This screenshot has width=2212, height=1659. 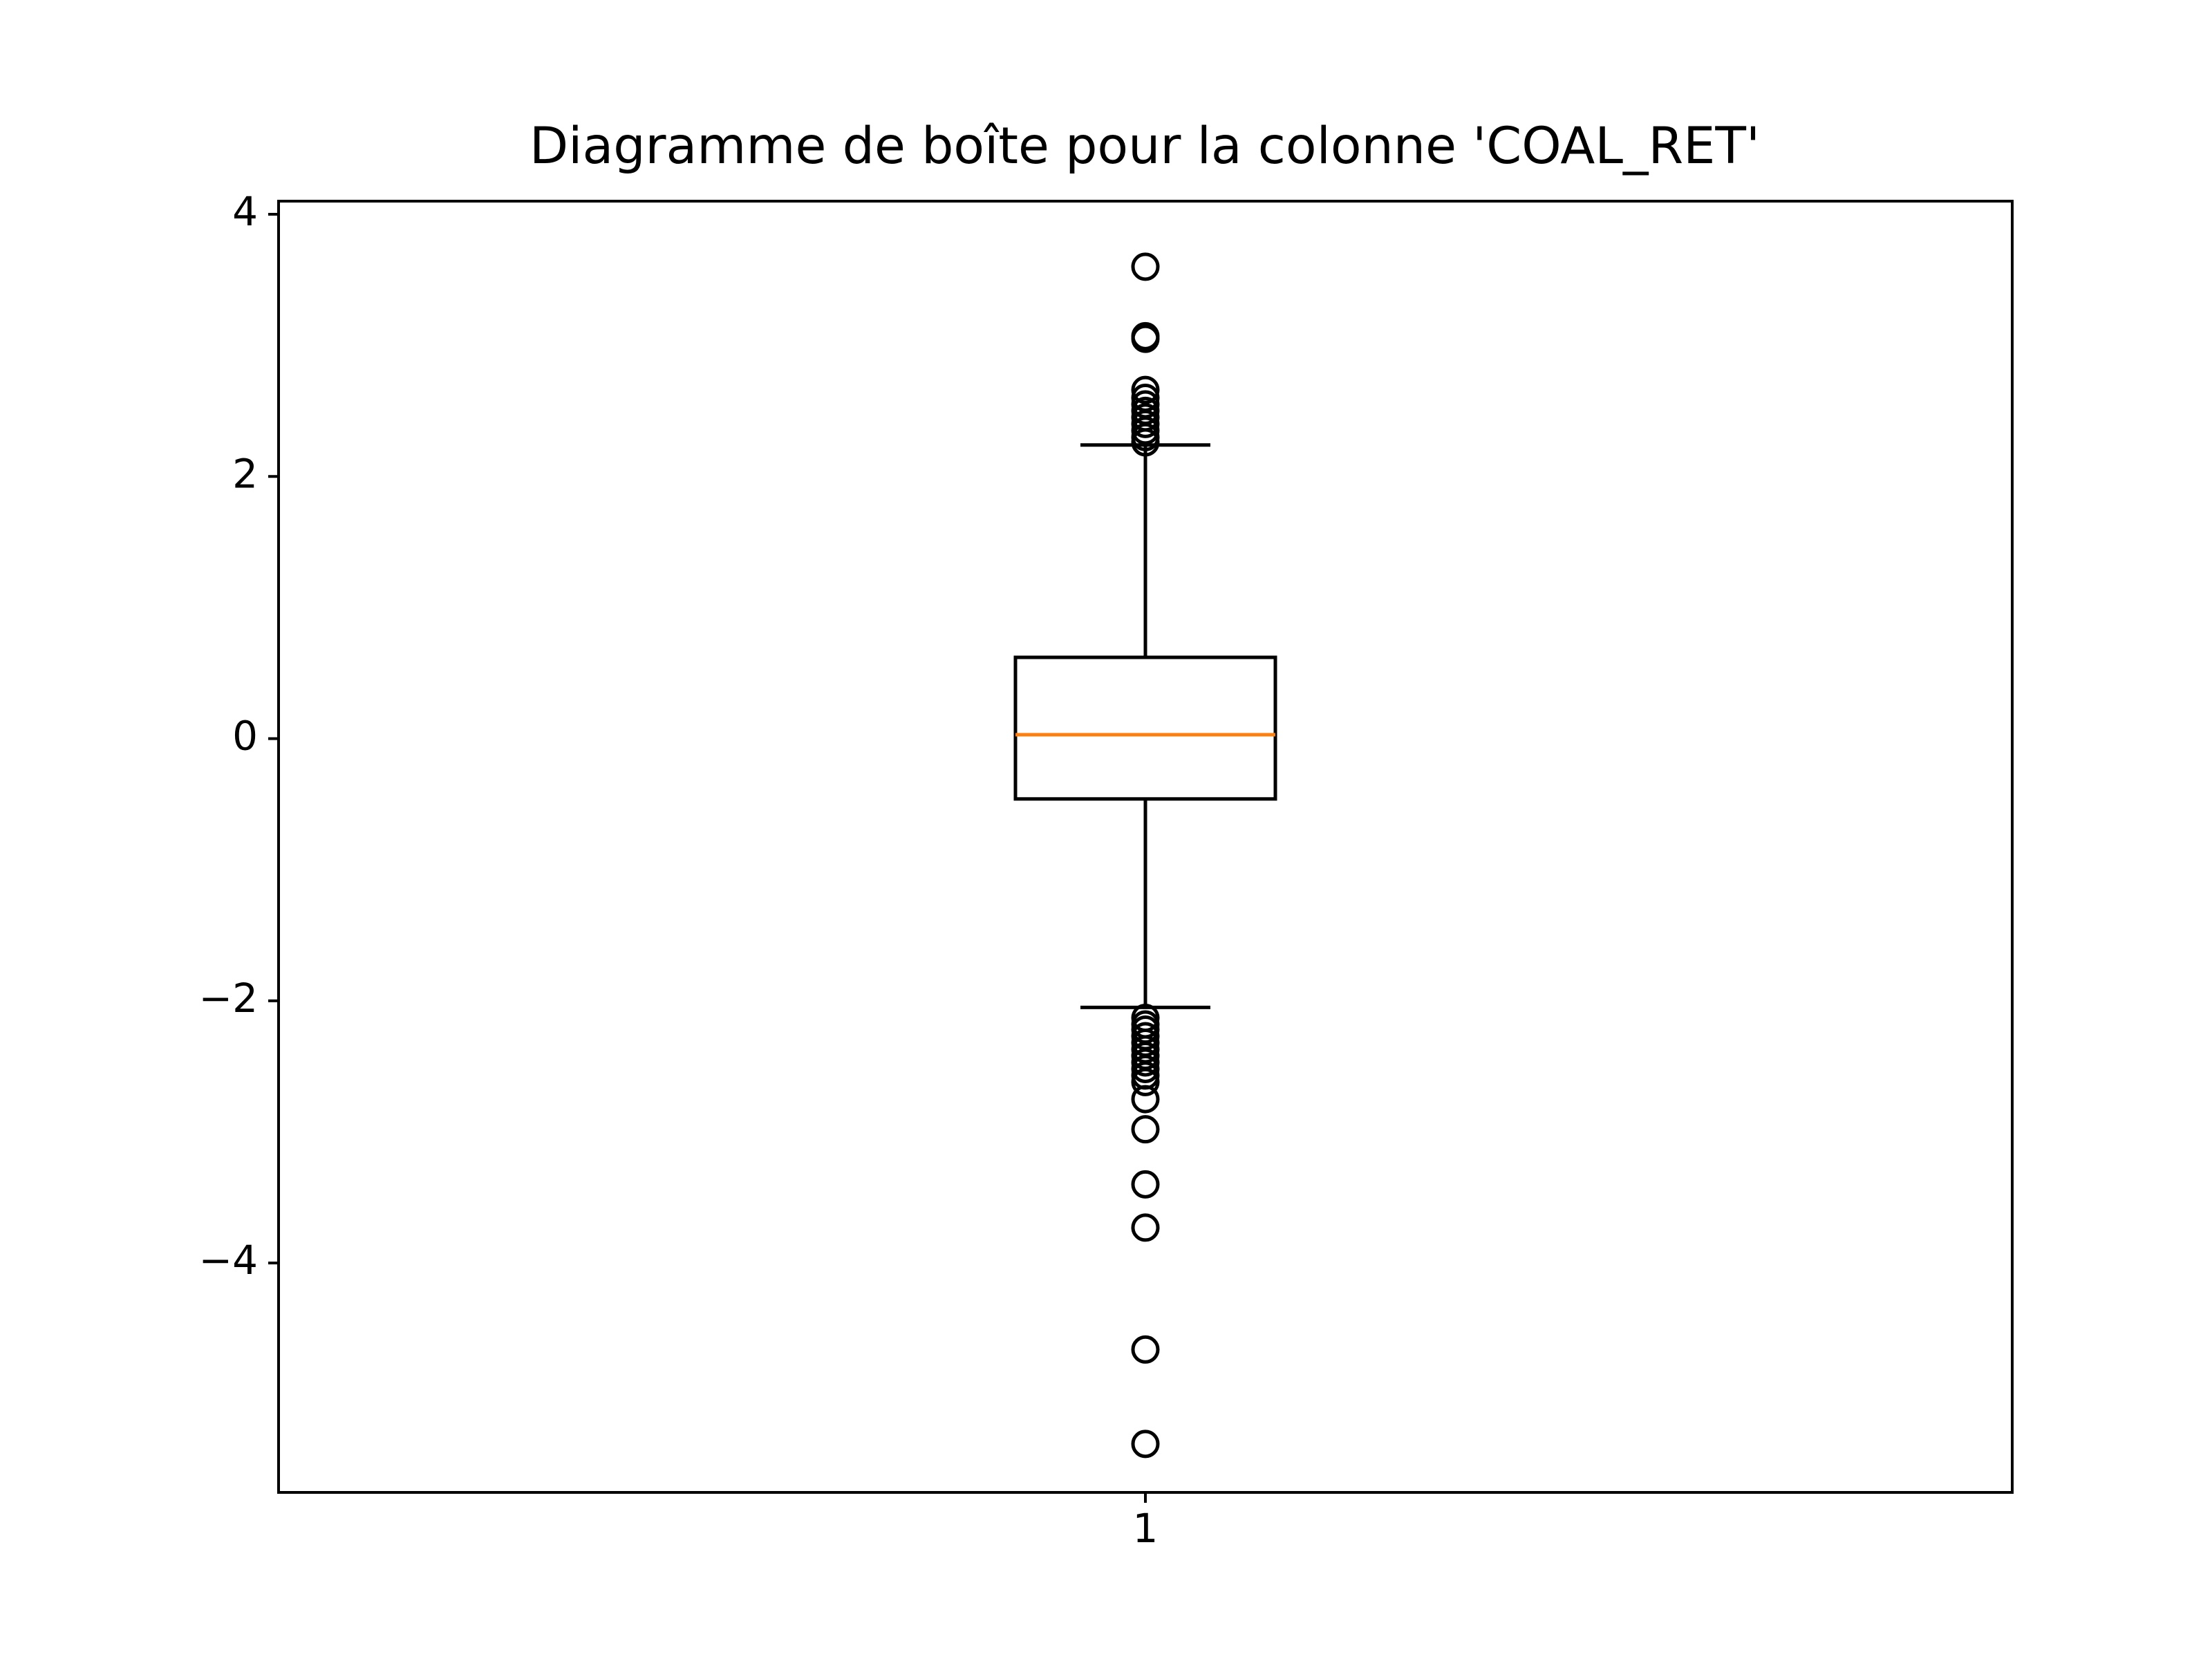 What do you see at coordinates (245, 211) in the screenshot?
I see `y-tick-label: 4` at bounding box center [245, 211].